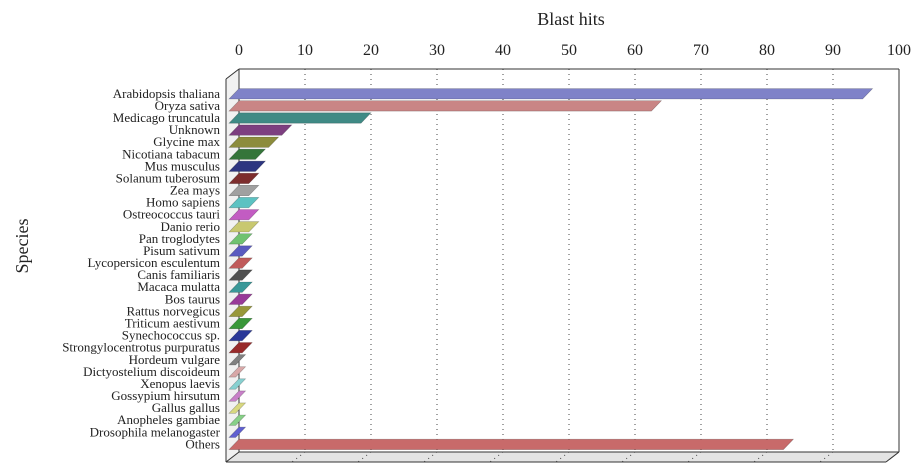 The width and height of the screenshot is (914, 467). I want to click on bar-pisum-sativum, so click(240, 251).